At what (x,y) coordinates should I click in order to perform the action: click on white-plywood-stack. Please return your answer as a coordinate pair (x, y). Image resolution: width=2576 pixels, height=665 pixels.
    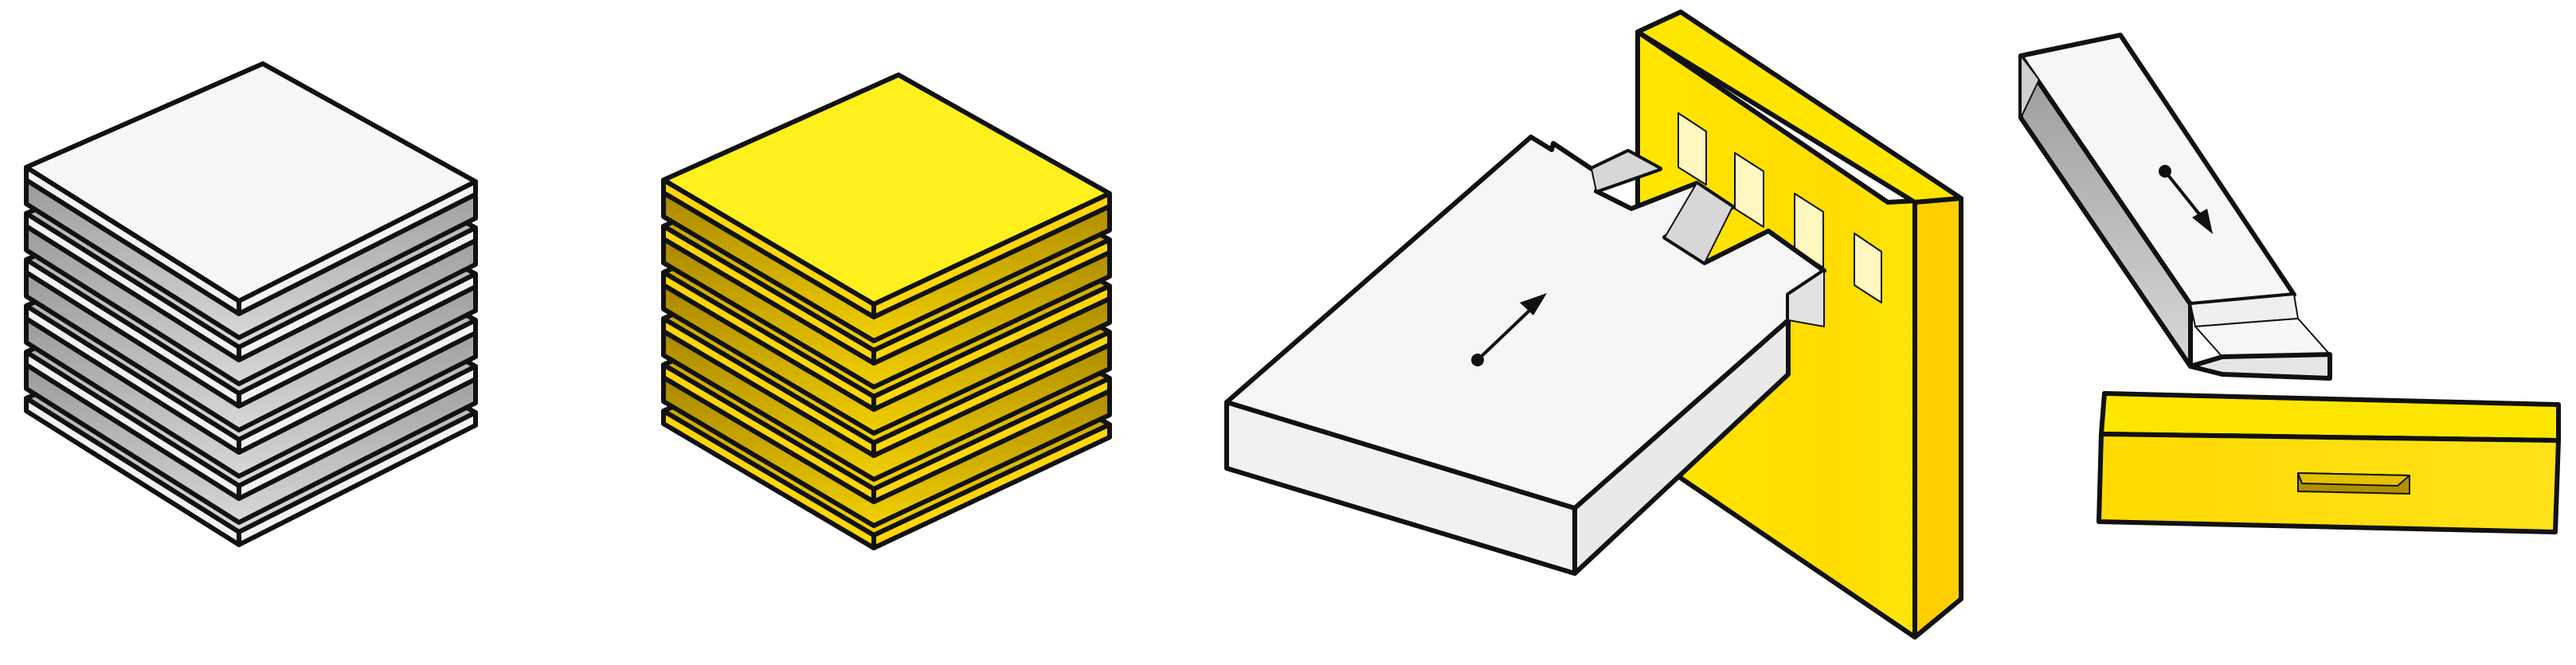
    Looking at the image, I should click on (251, 304).